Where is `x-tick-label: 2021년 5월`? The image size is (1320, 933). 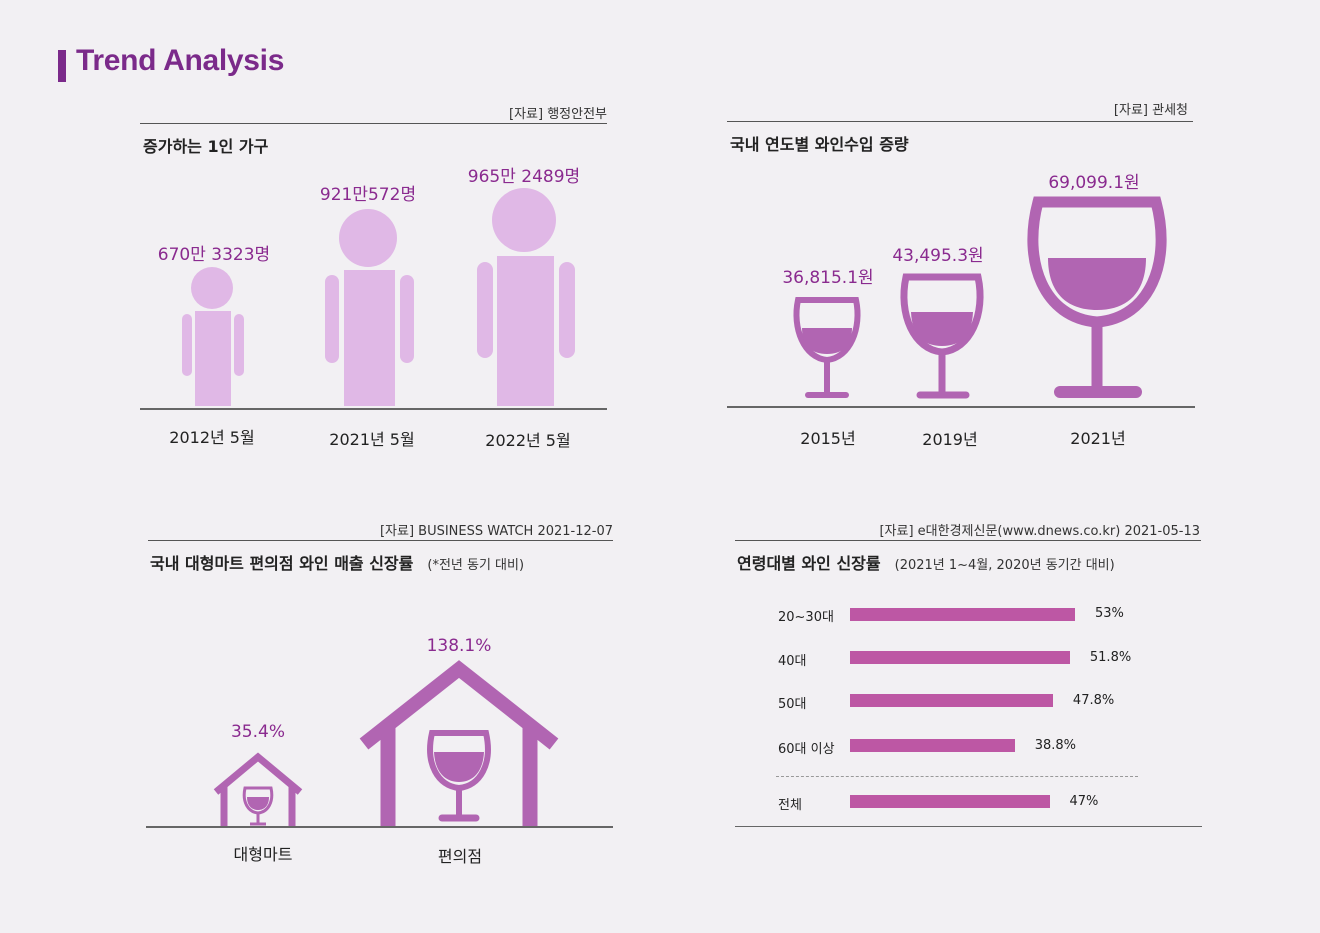
x-tick-label: 2021년 5월 is located at coordinates (372, 439).